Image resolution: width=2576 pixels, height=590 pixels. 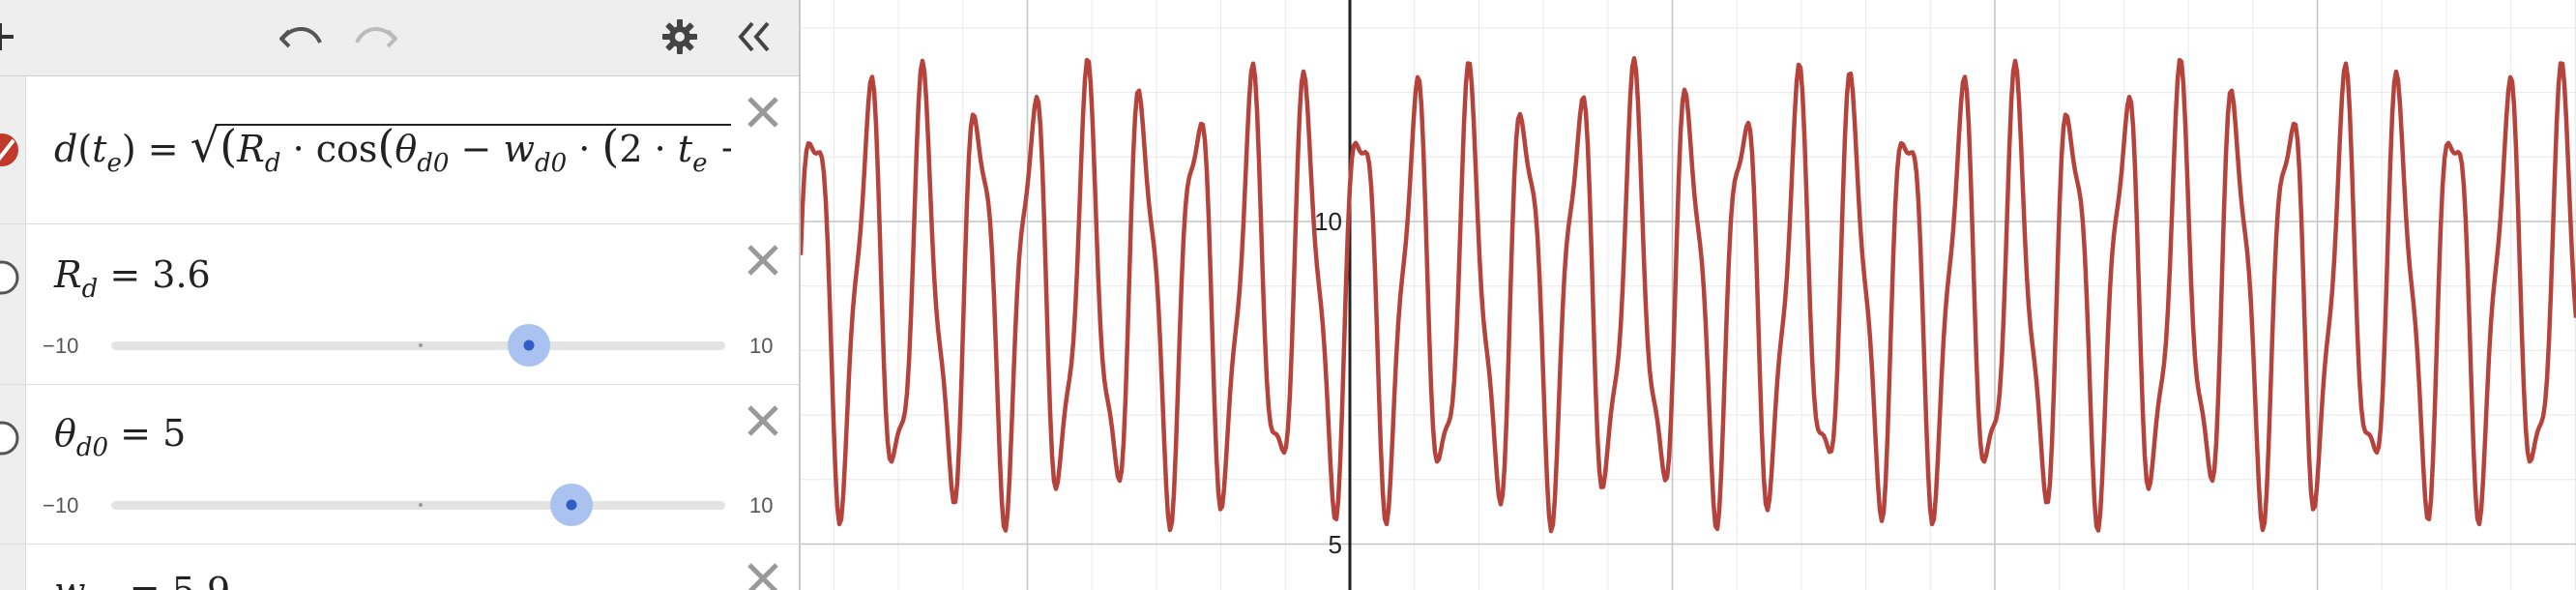 What do you see at coordinates (7, 36) in the screenshot?
I see `plus-icon` at bounding box center [7, 36].